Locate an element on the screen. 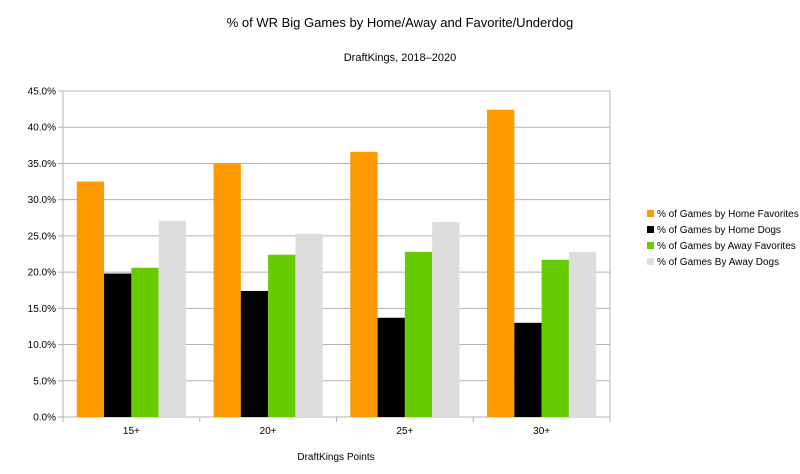 This screenshot has height=474, width=800. x-tick-label: 20+ is located at coordinates (268, 431).